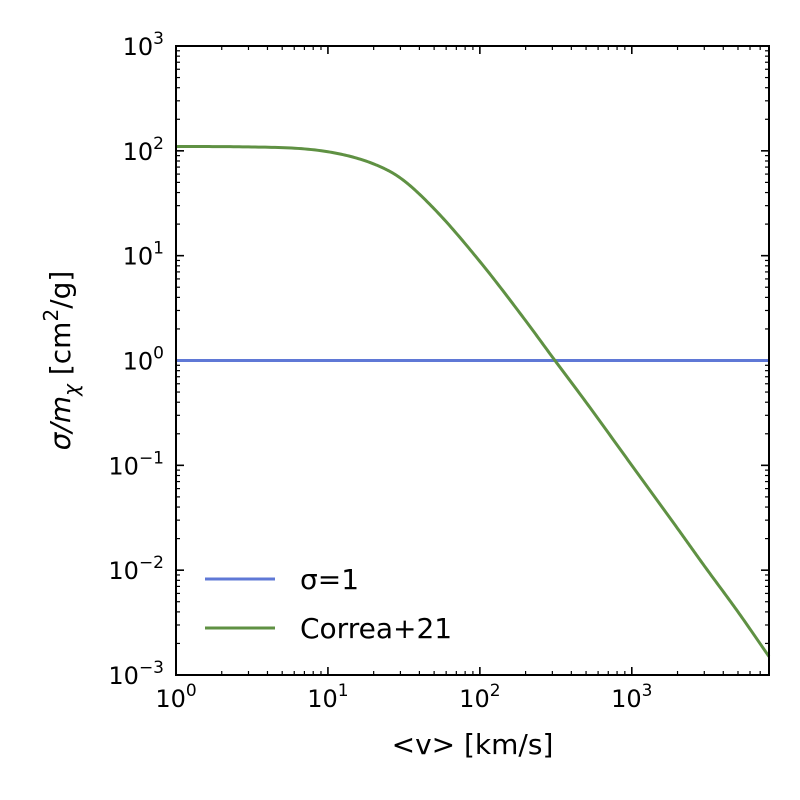 The image size is (800, 800). Describe the element at coordinates (376, 628) in the screenshot. I see `legend-label-1: Correa+21` at that location.